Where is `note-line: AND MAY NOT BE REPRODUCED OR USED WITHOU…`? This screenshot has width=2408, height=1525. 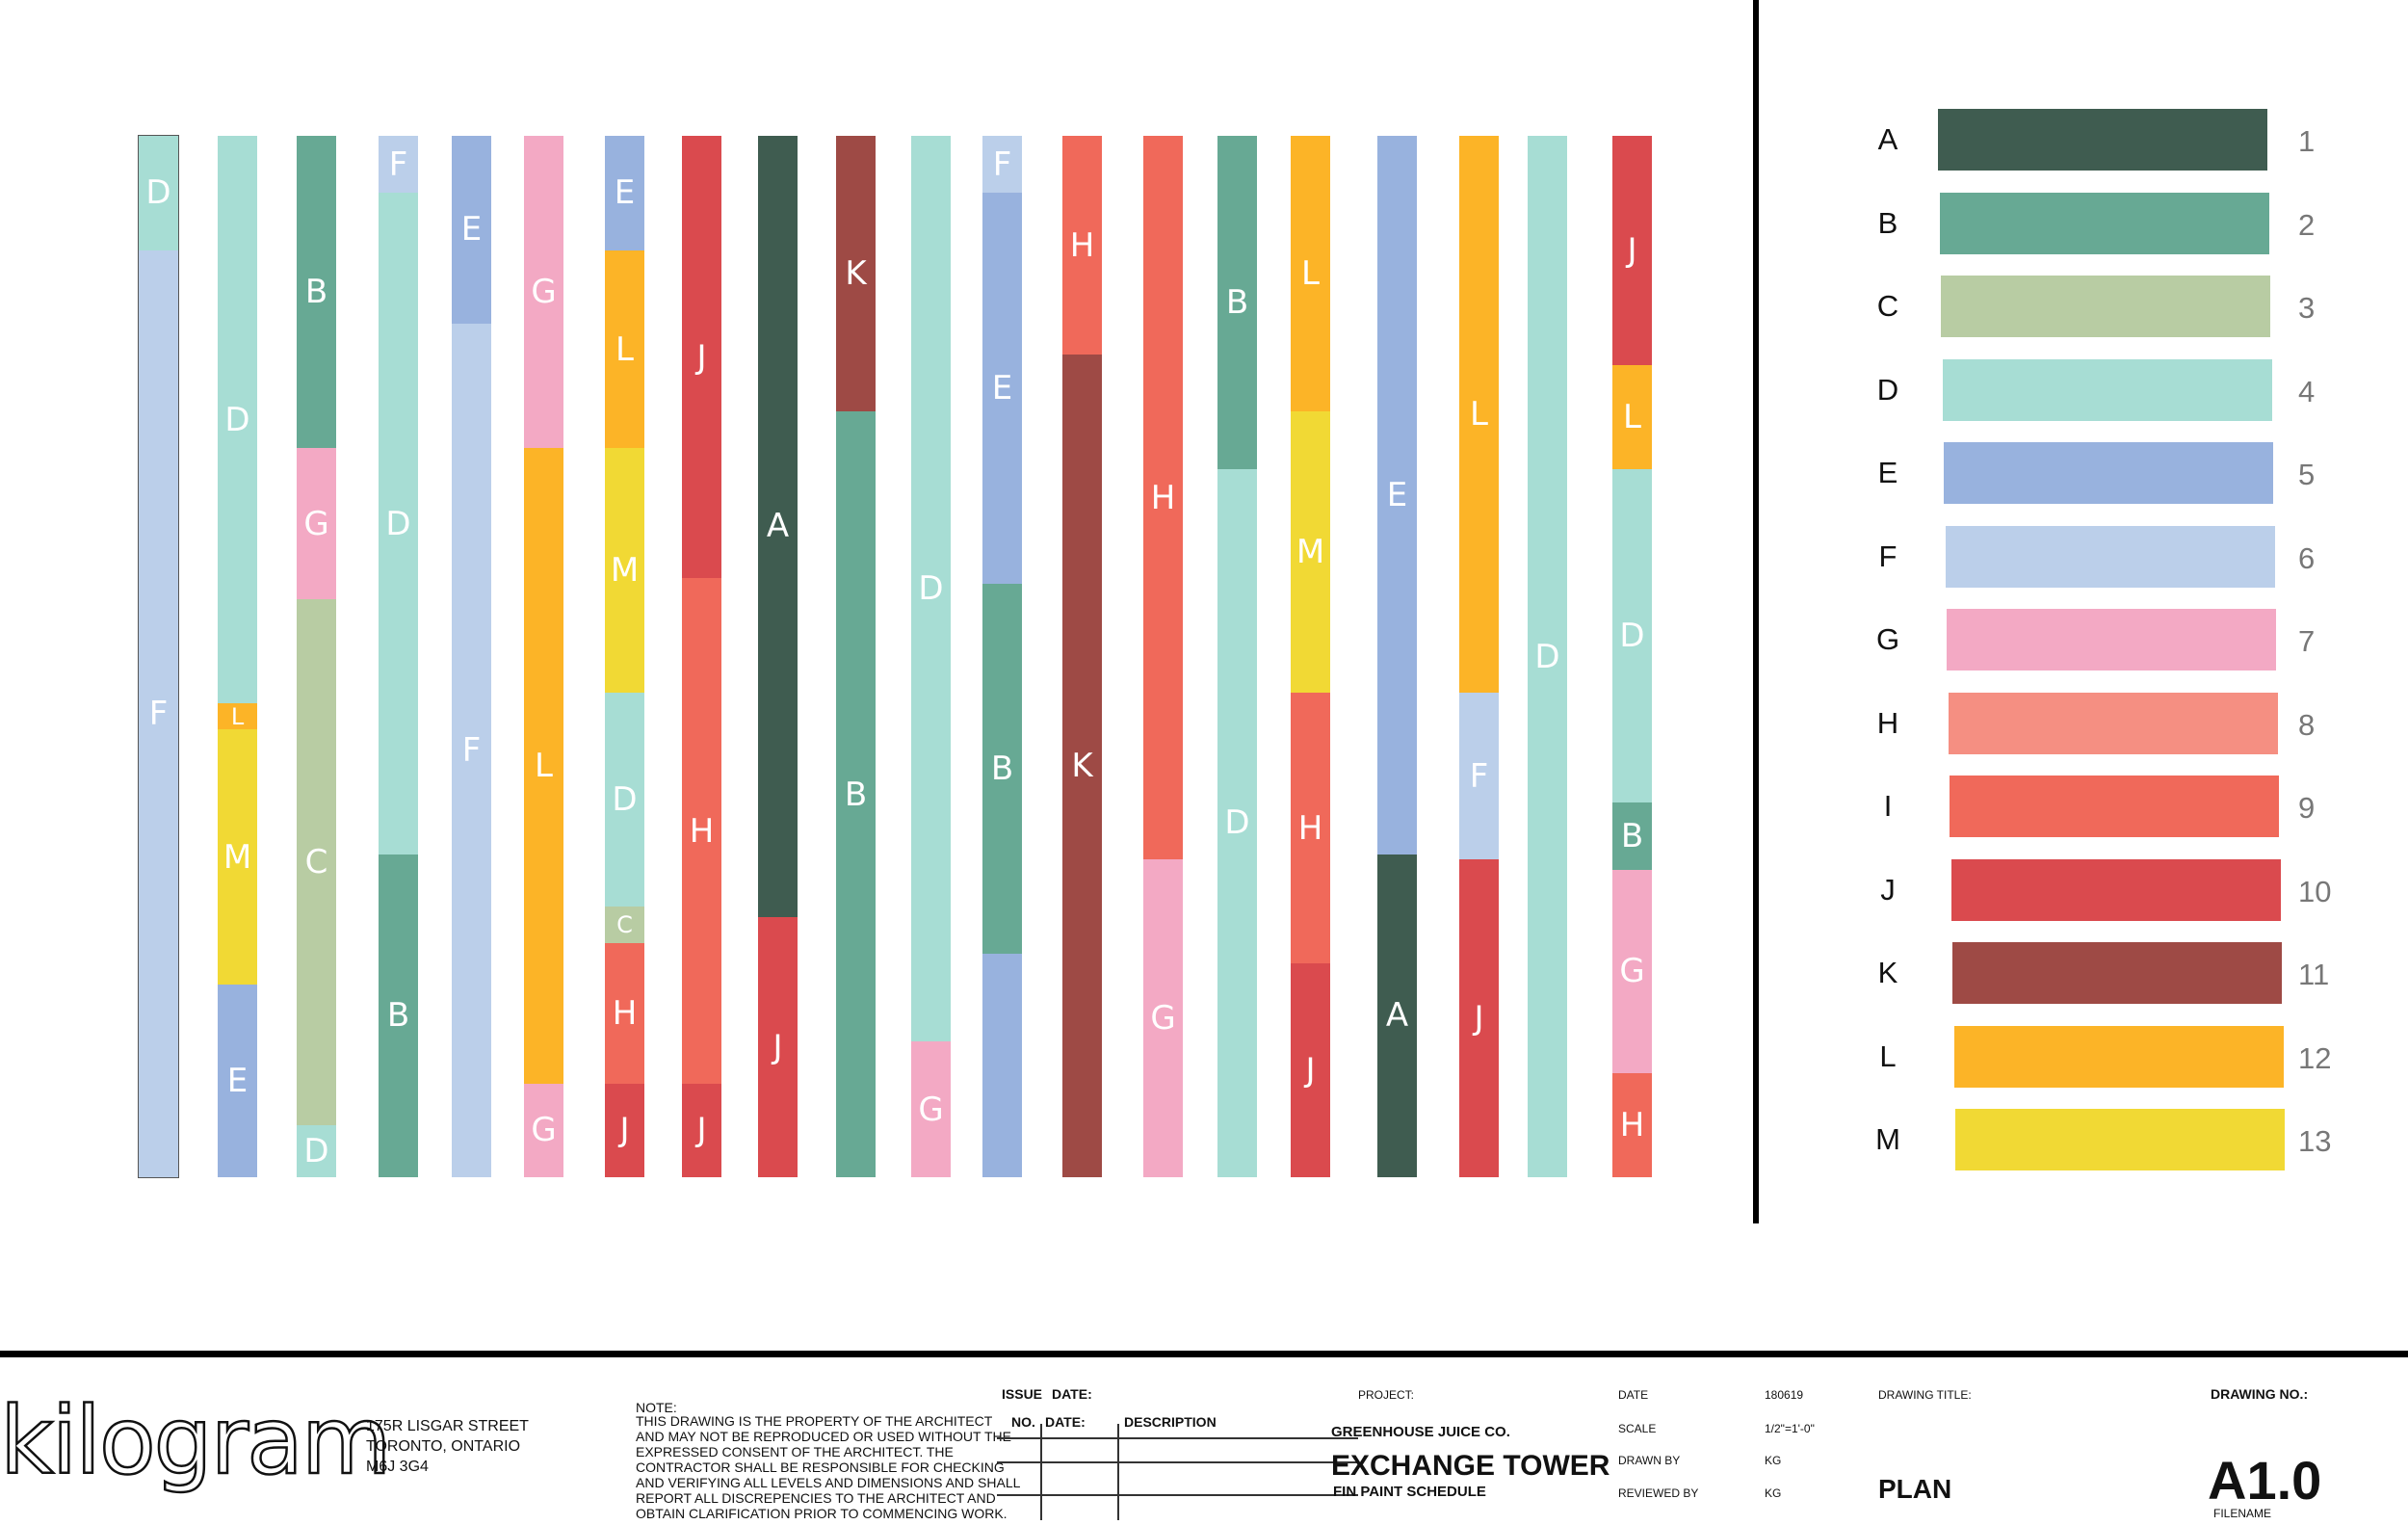 note-line: AND MAY NOT BE REPRODUCED OR USED WITHOU… is located at coordinates (823, 1437).